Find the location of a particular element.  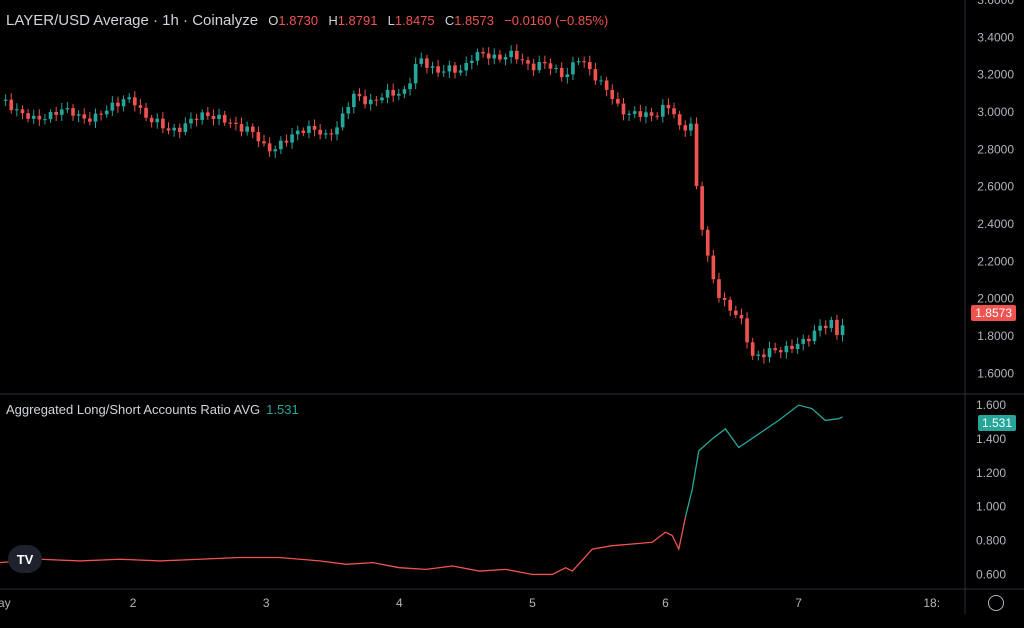

price-axis-tick: 2.8000 is located at coordinates (995, 149).